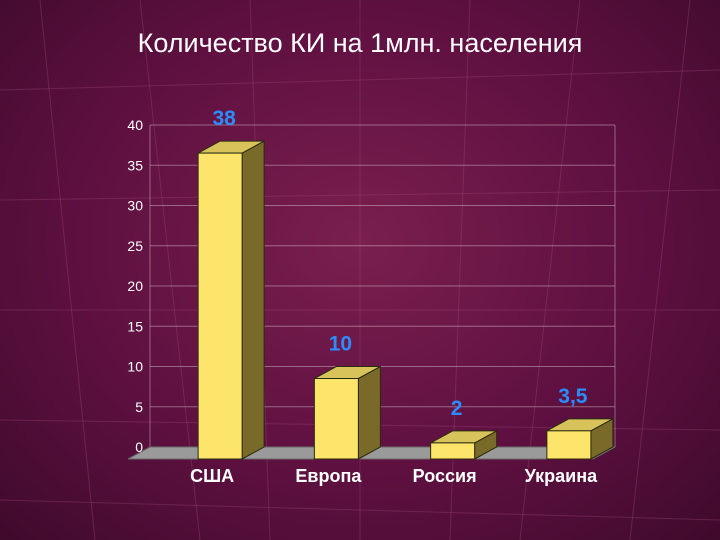 This screenshot has width=720, height=540. I want to click on bar-Россия, so click(464, 445).